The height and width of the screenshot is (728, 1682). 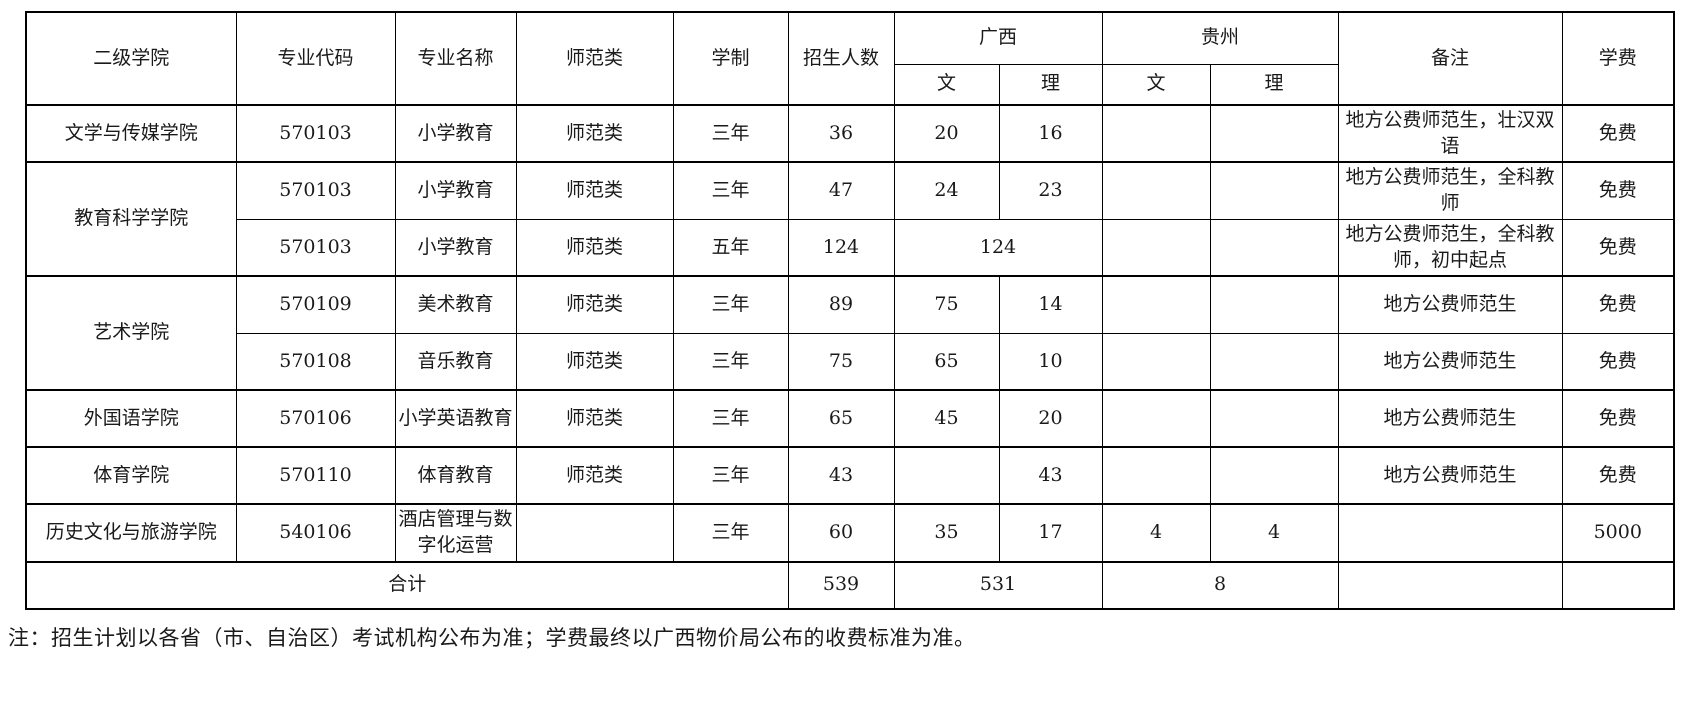 I want to click on cell-guangxi-wen: 65, so click(x=946, y=361).